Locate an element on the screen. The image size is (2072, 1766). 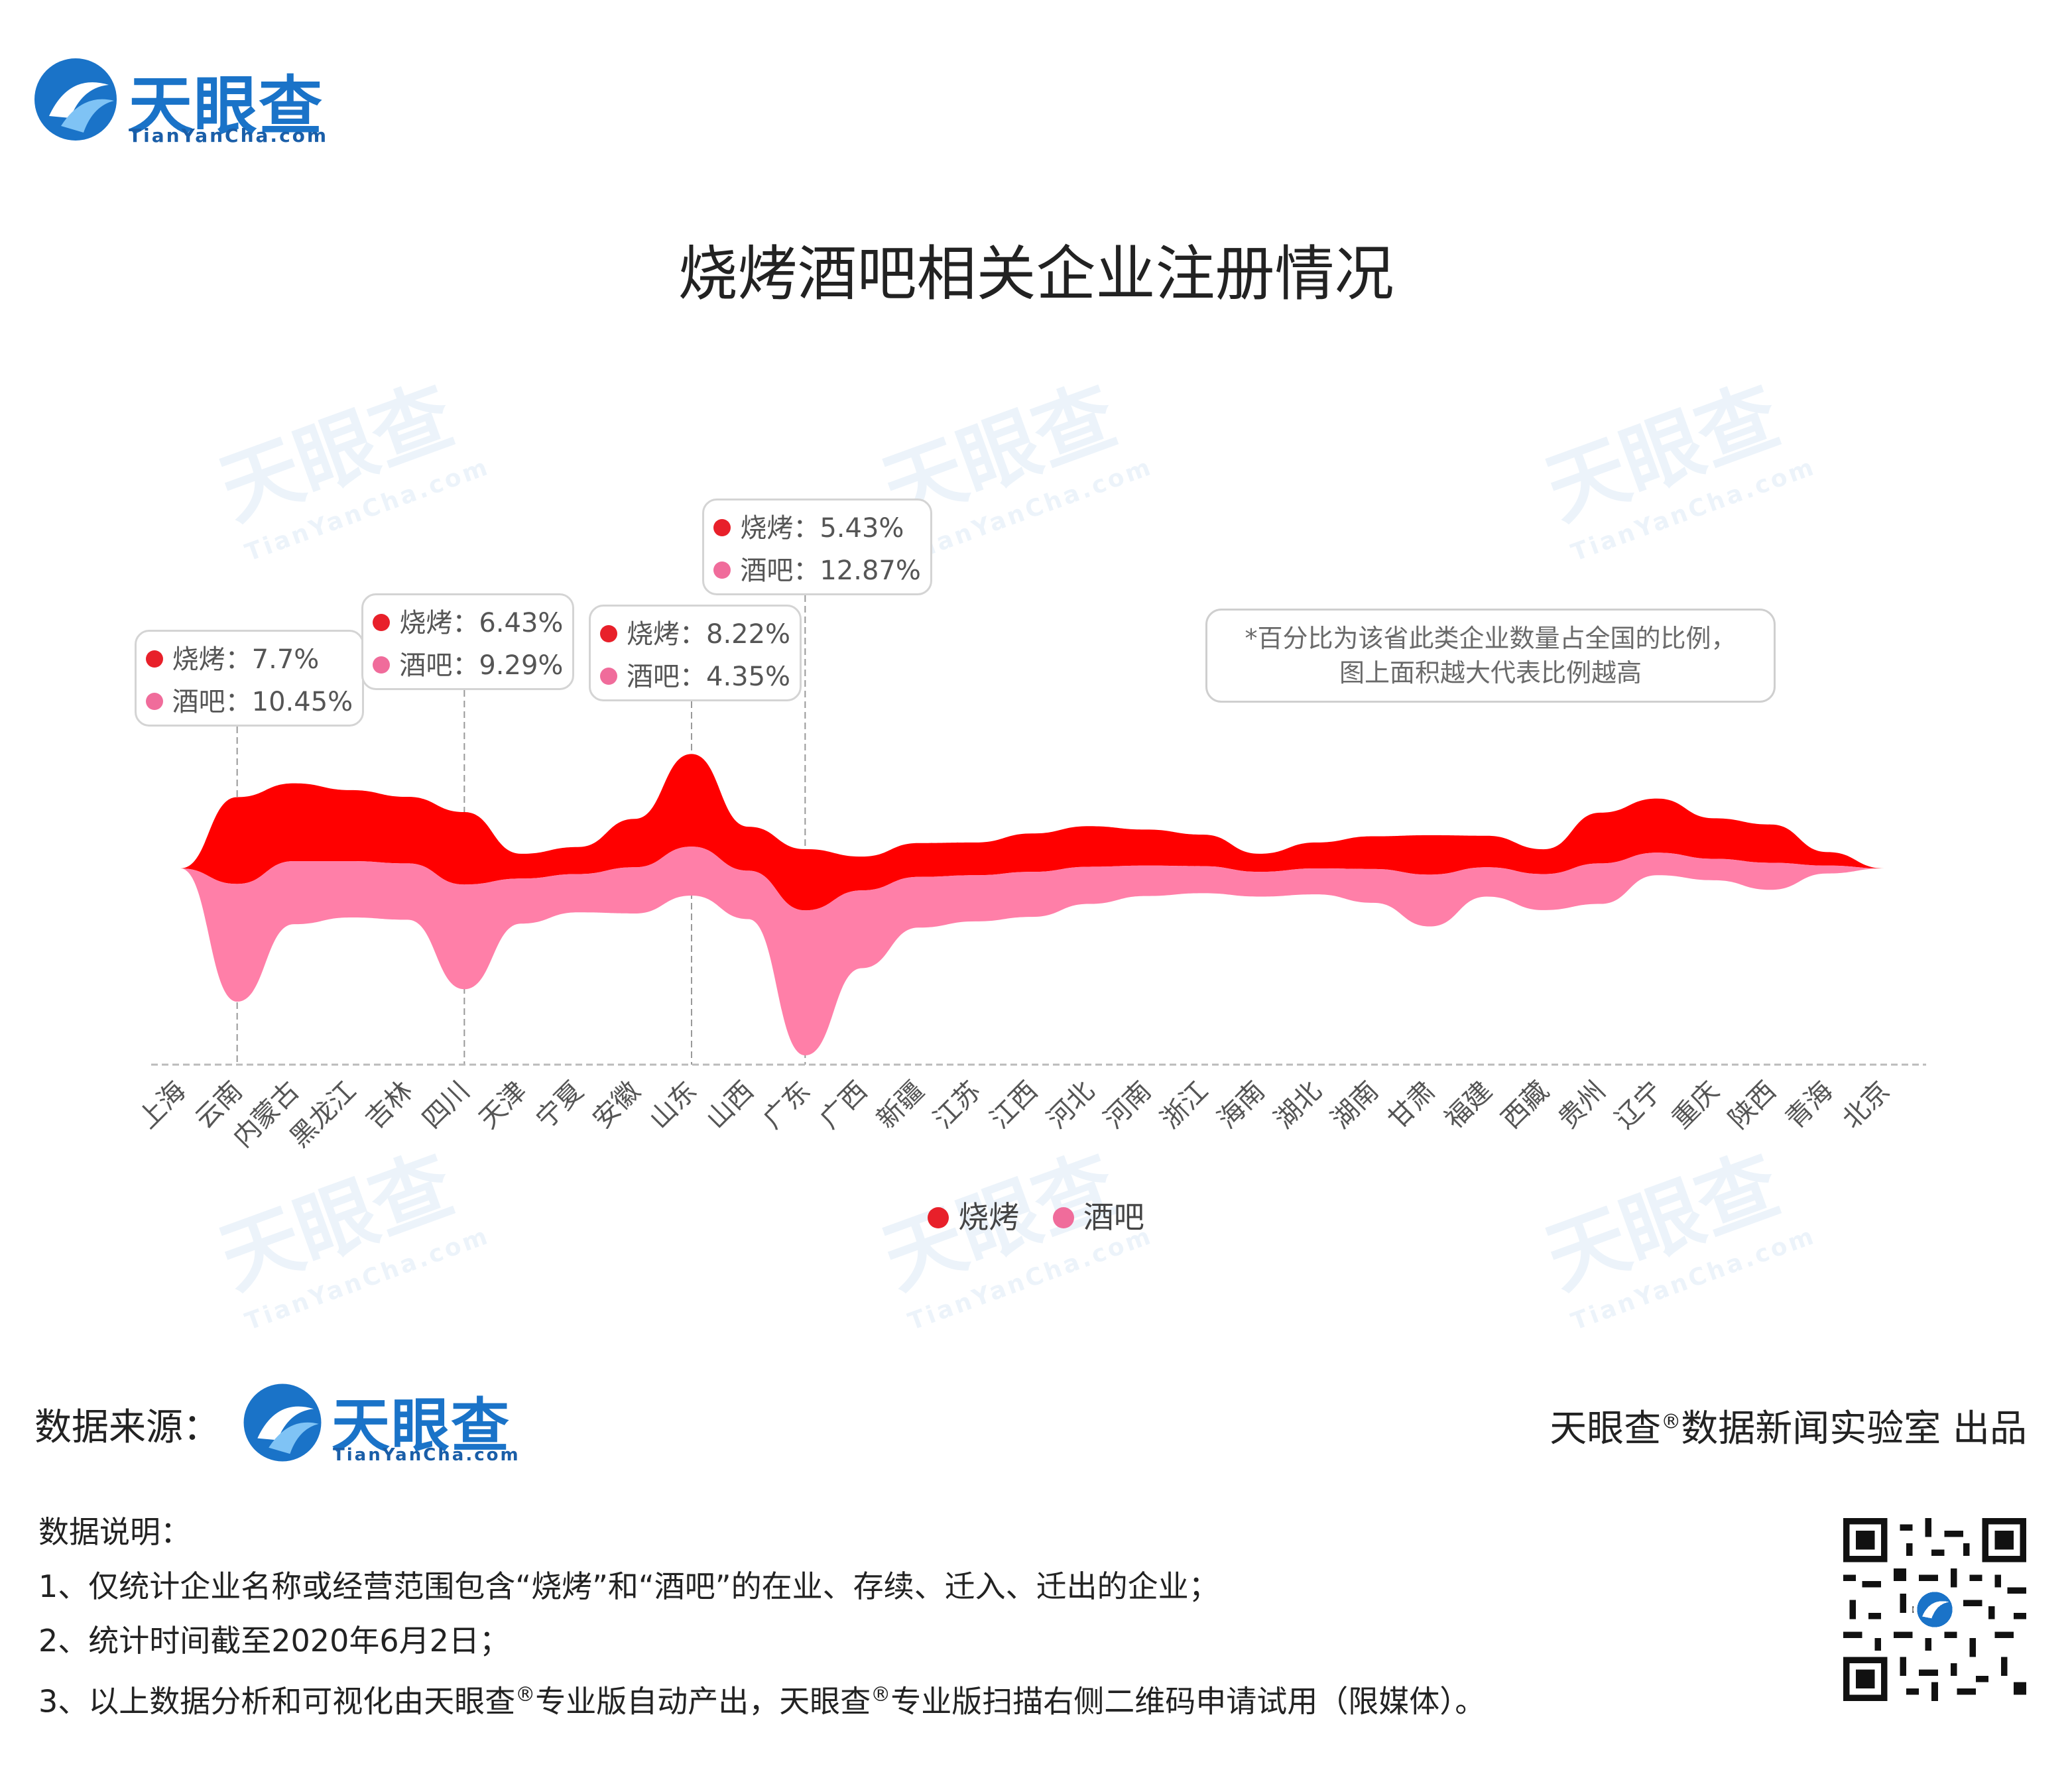
x-tick-label: 山东 is located at coordinates (673, 1105).